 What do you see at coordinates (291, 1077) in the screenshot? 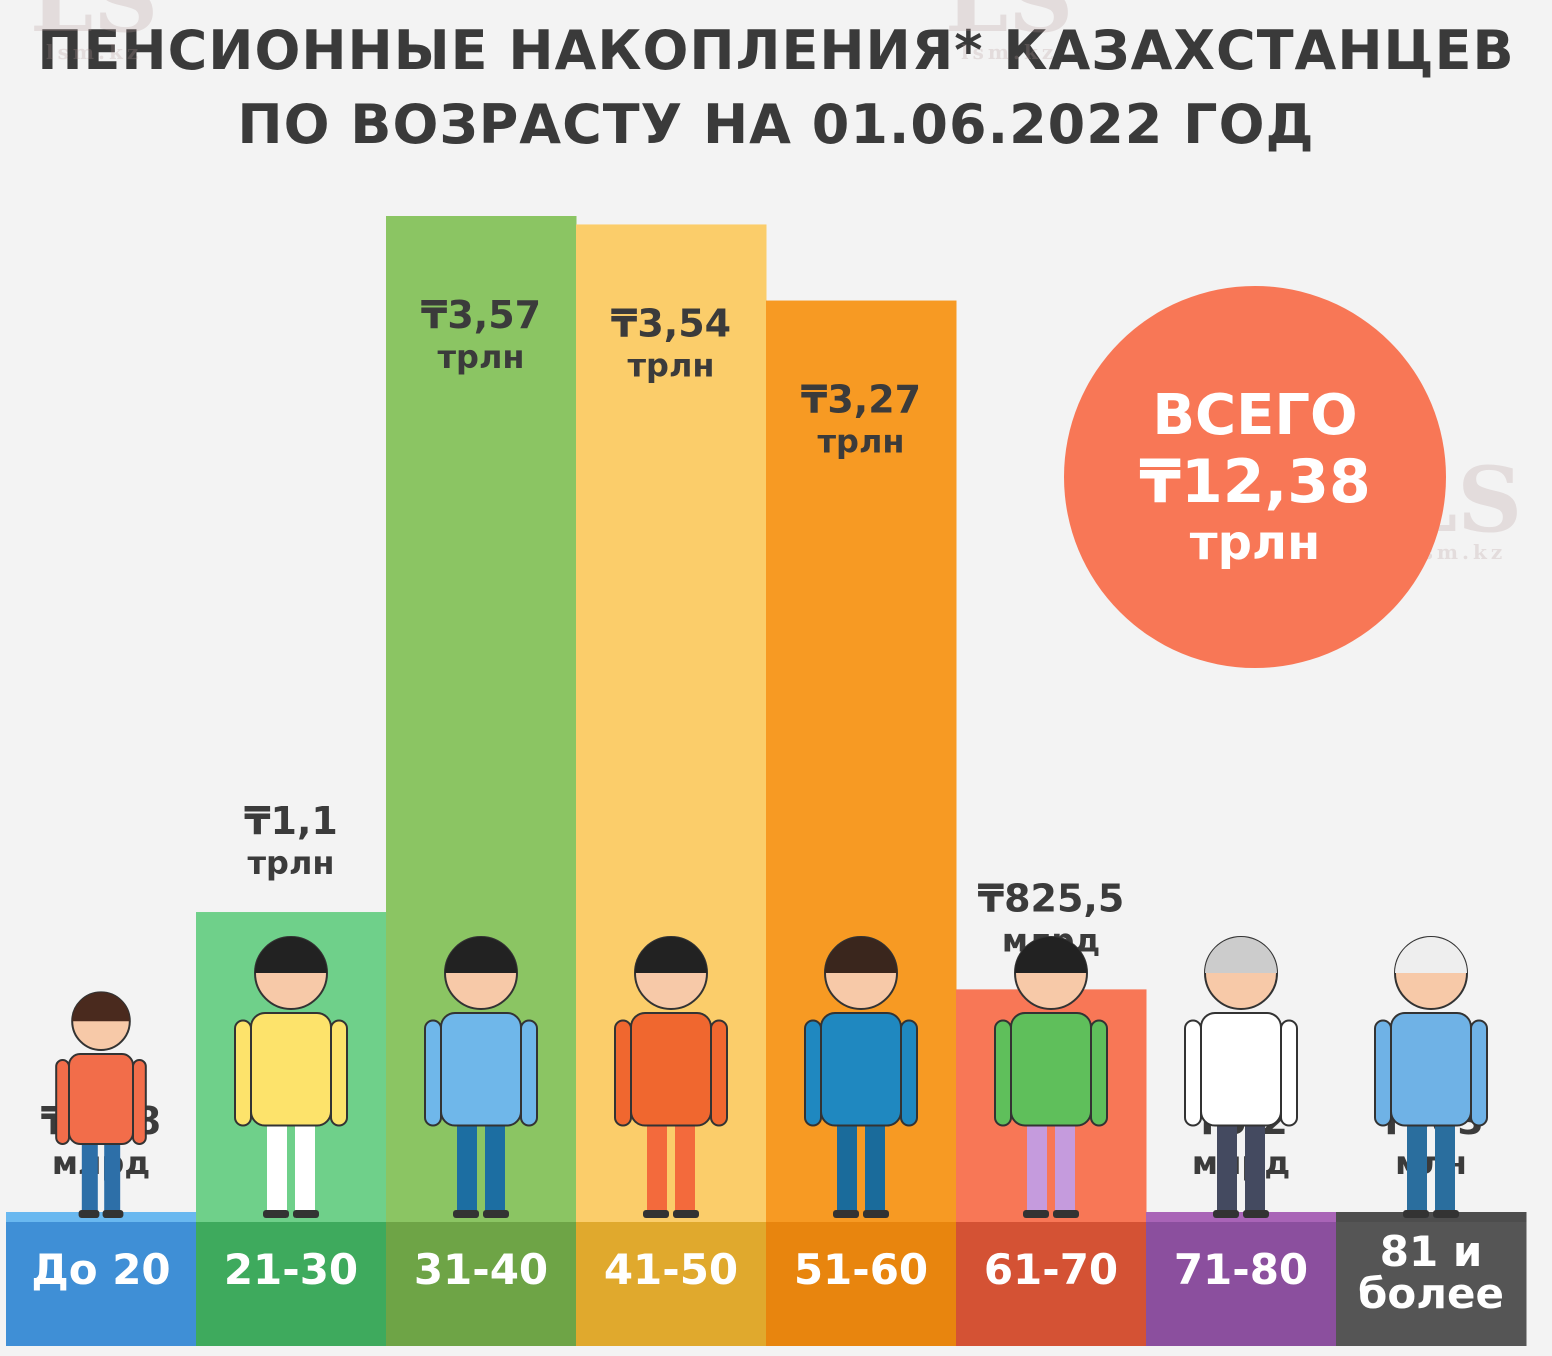
I see `person-girl-icon` at bounding box center [291, 1077].